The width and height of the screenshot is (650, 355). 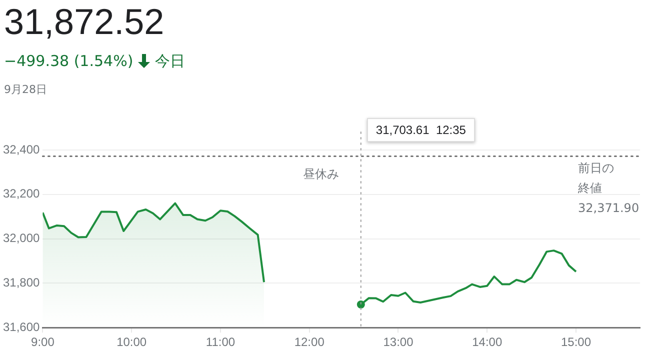 I want to click on x-tick-label: 9:00, so click(x=43, y=342).